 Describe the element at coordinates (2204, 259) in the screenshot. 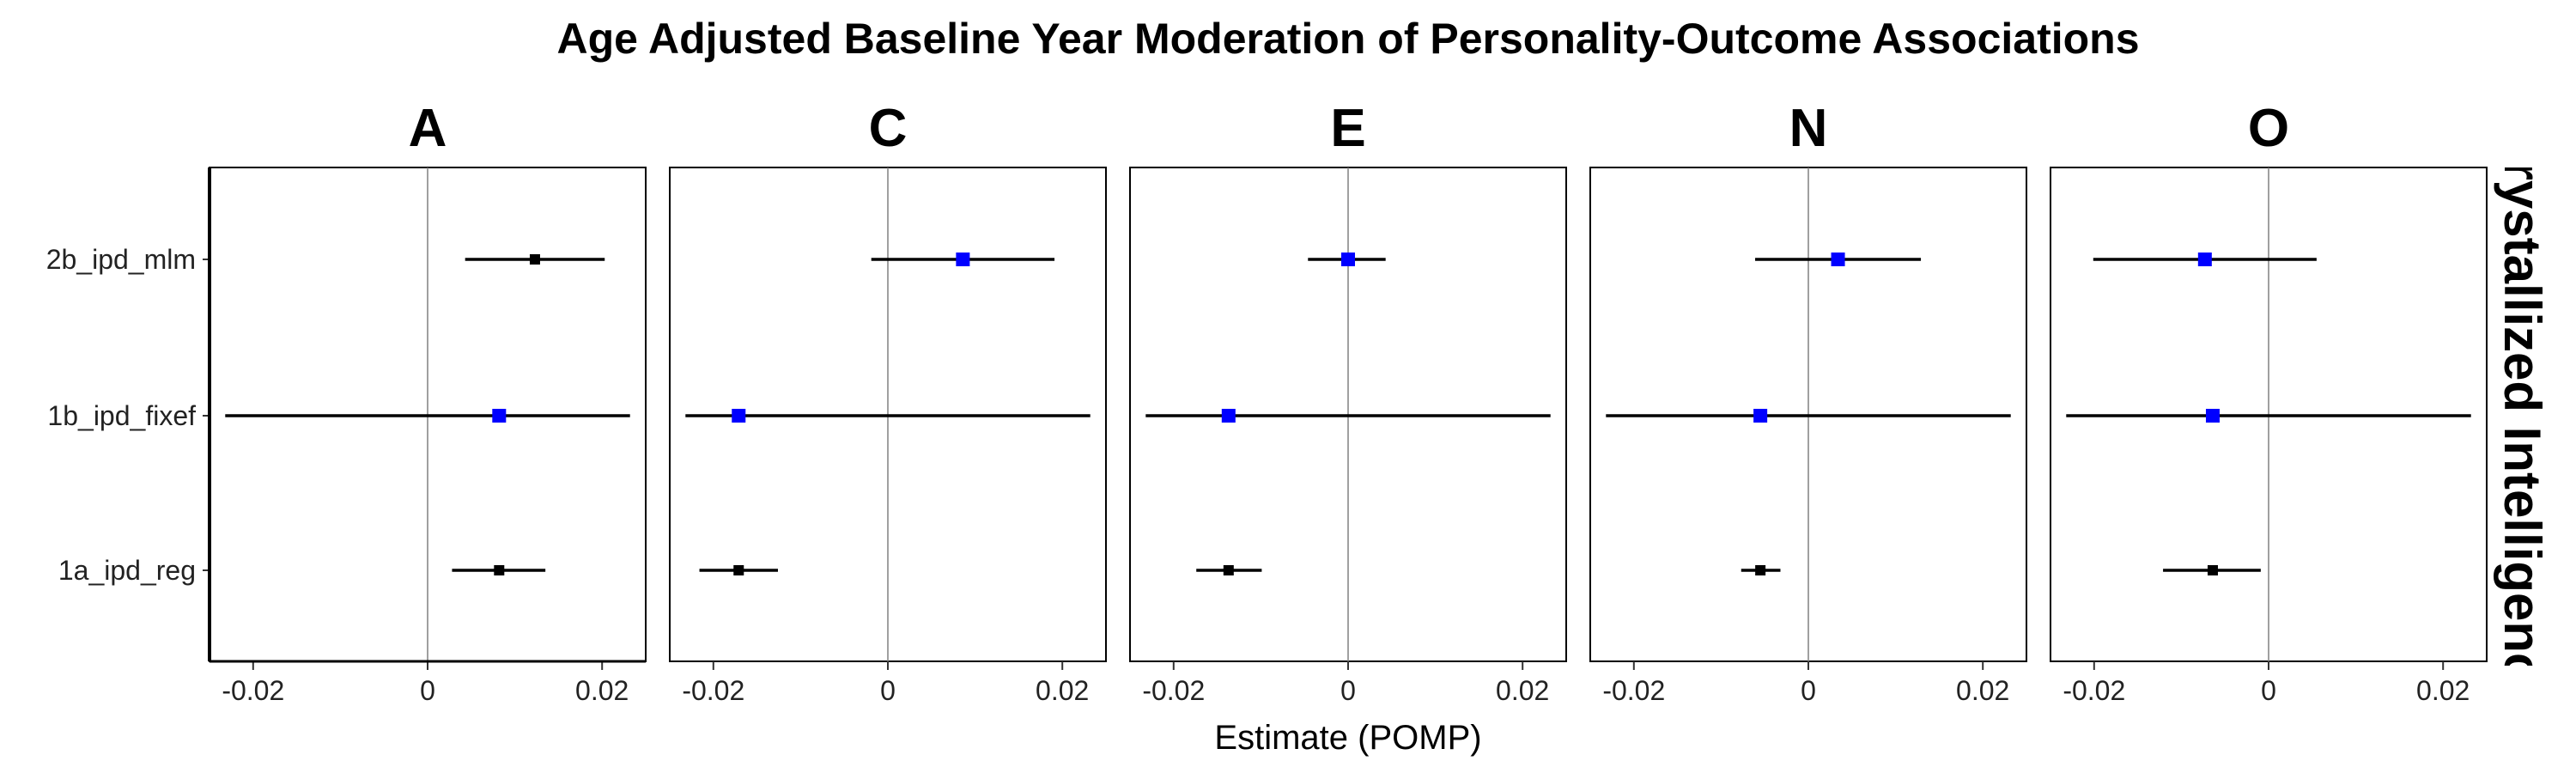

I see `point-O-2b_ipd_mlm` at that location.